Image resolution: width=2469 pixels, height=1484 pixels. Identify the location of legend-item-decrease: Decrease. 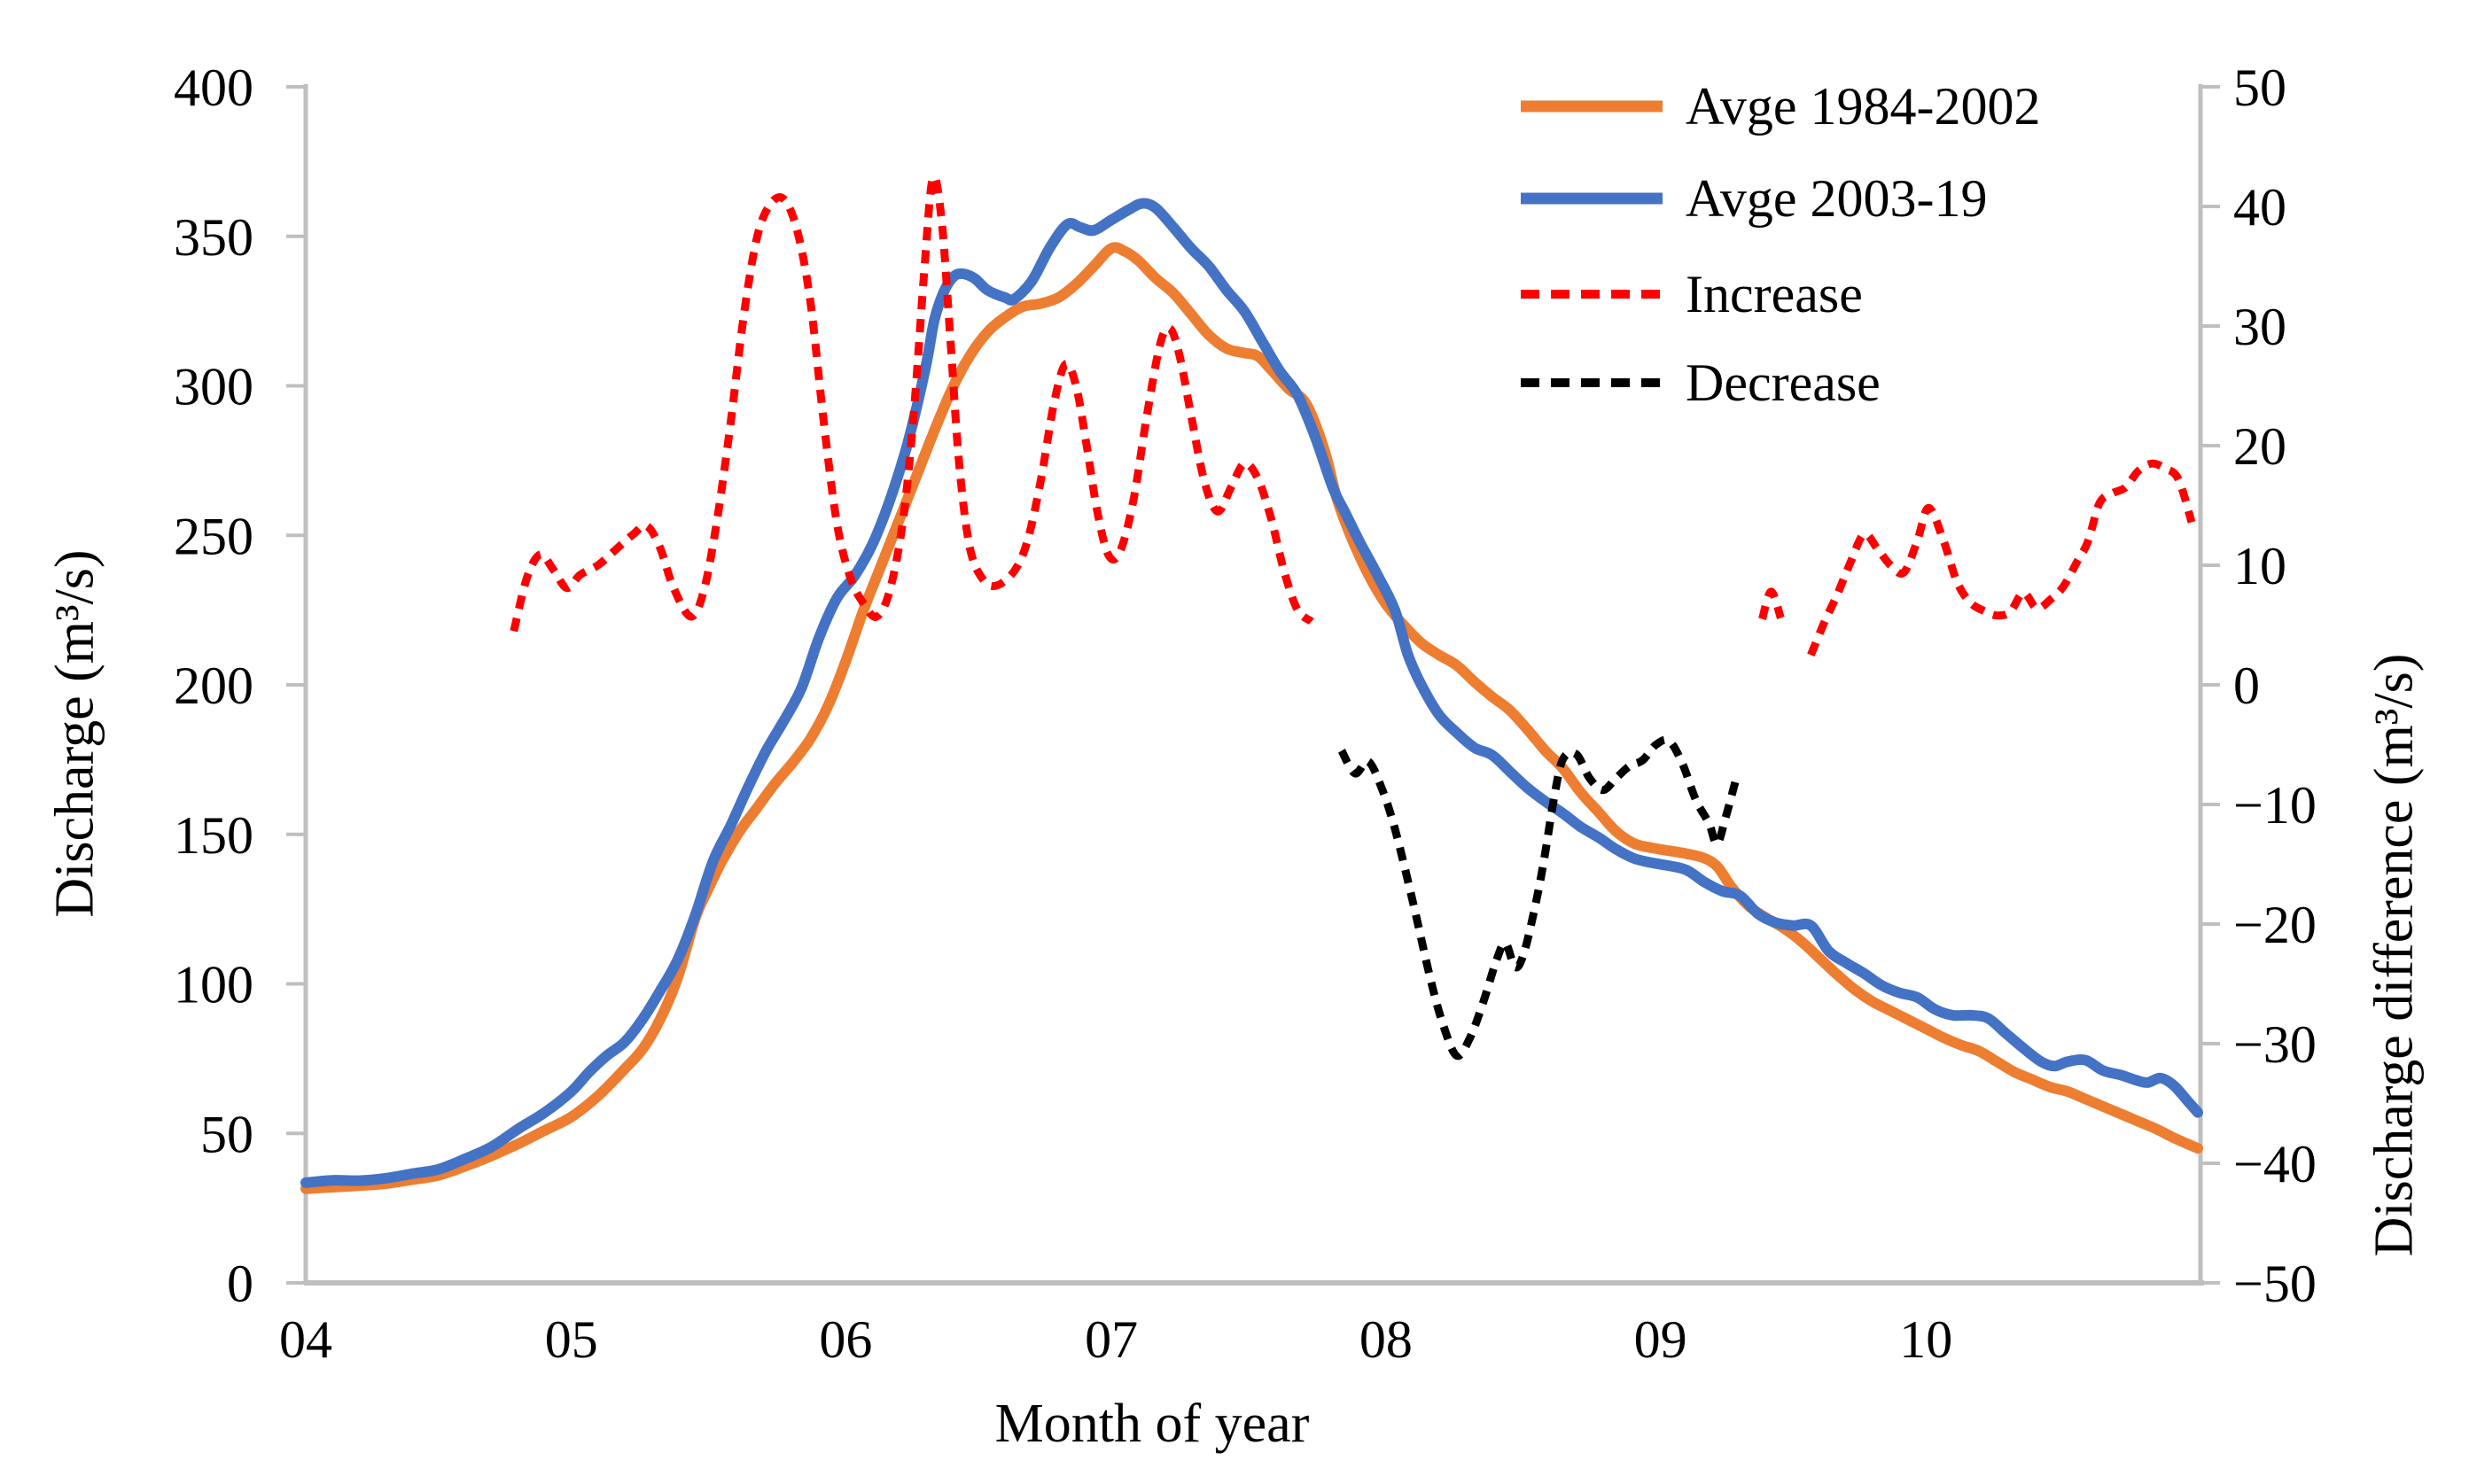
(1700, 382).